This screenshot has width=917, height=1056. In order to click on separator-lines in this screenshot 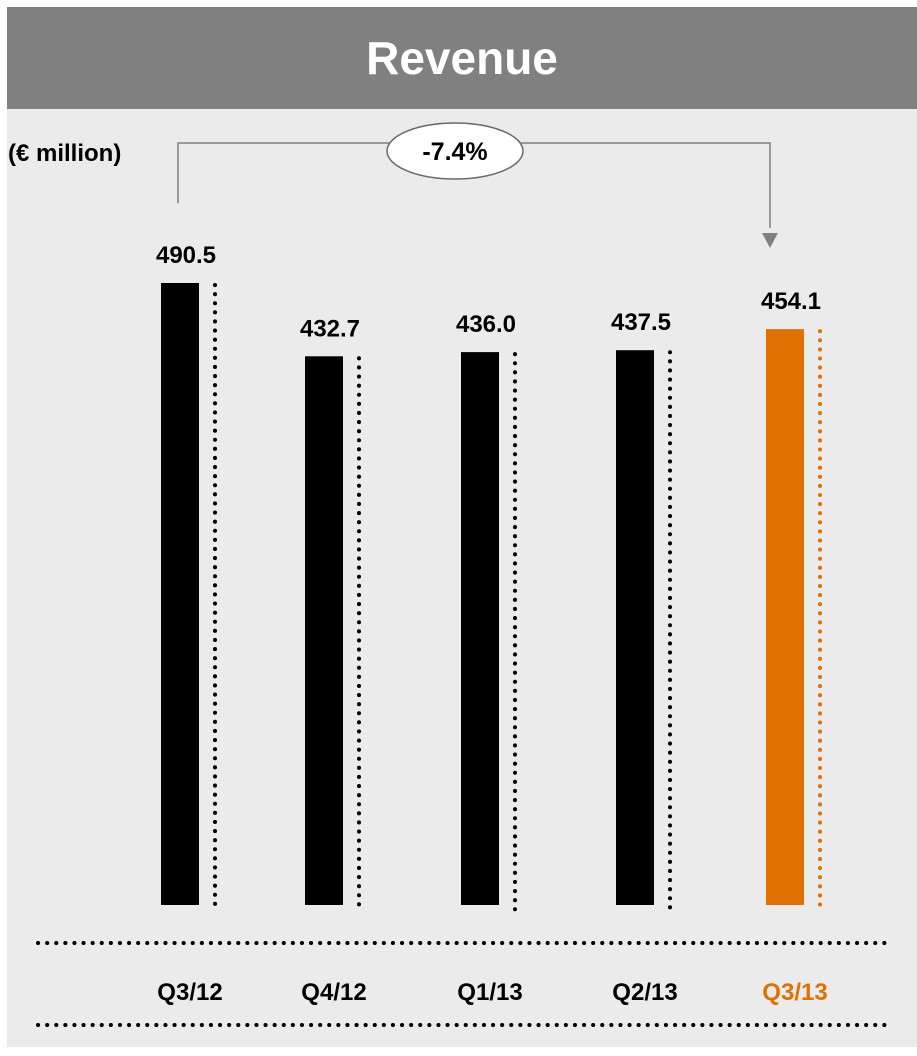, I will do `click(463, 984)`.